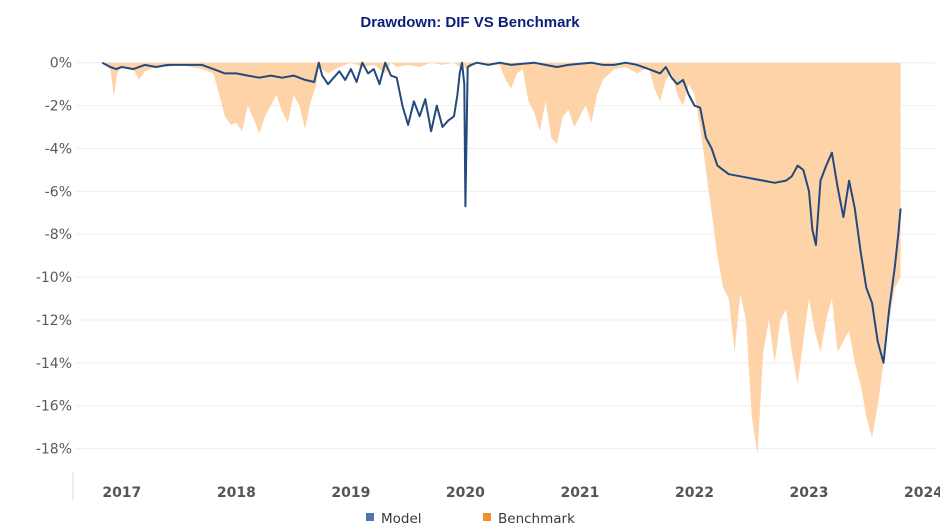  What do you see at coordinates (487, 517) in the screenshot?
I see `legend-swatch-benchmark` at bounding box center [487, 517].